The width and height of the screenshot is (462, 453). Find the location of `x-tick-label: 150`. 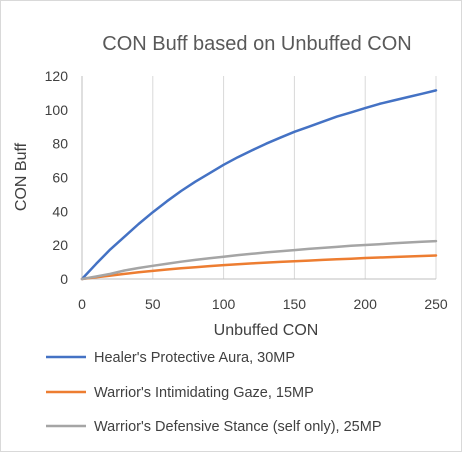

x-tick-label: 150 is located at coordinates (295, 304).